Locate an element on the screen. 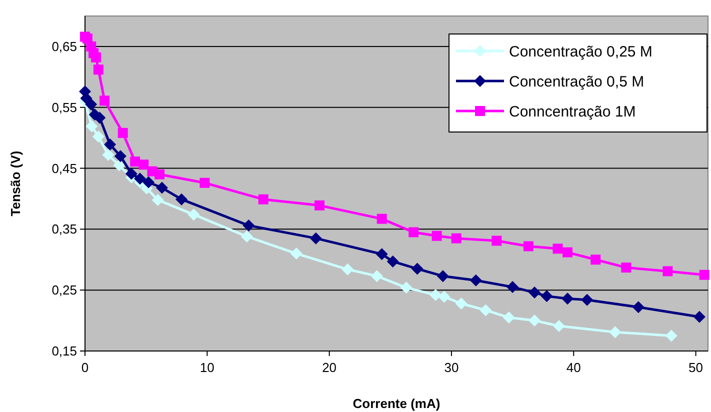 Image resolution: width=711 pixels, height=412 pixels. x-tick-label: 30 is located at coordinates (451, 367).